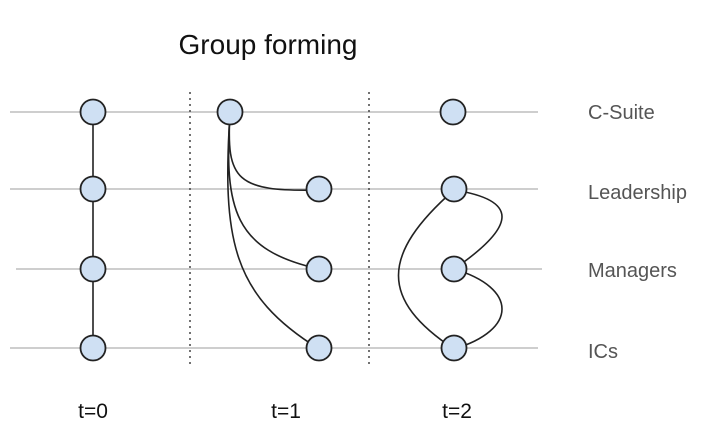 The height and width of the screenshot is (442, 702). I want to click on node-t0-ics, so click(93, 348).